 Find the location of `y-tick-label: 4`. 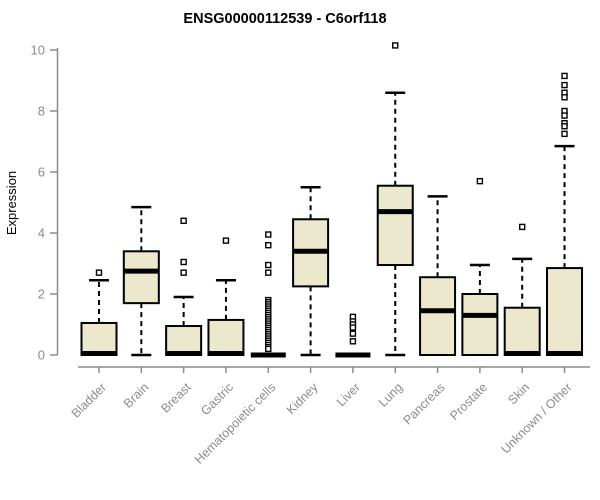

y-tick-label: 4 is located at coordinates (41, 233).